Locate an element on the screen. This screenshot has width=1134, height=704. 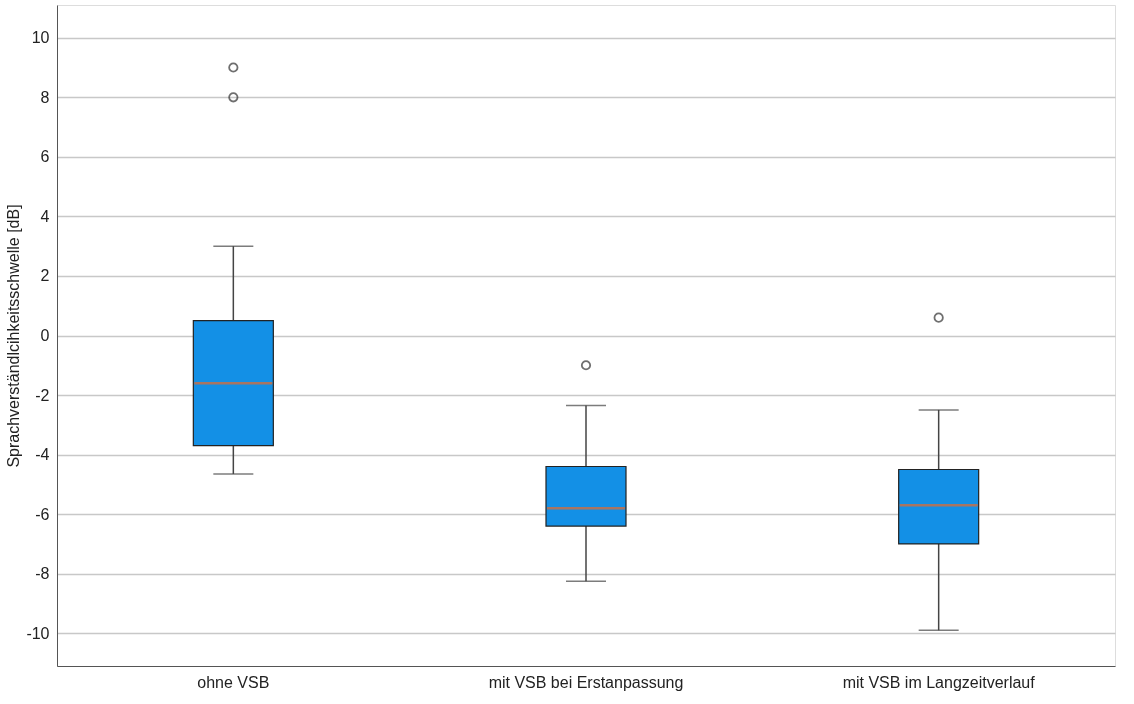
y-tick-label: 4 is located at coordinates (45, 216).